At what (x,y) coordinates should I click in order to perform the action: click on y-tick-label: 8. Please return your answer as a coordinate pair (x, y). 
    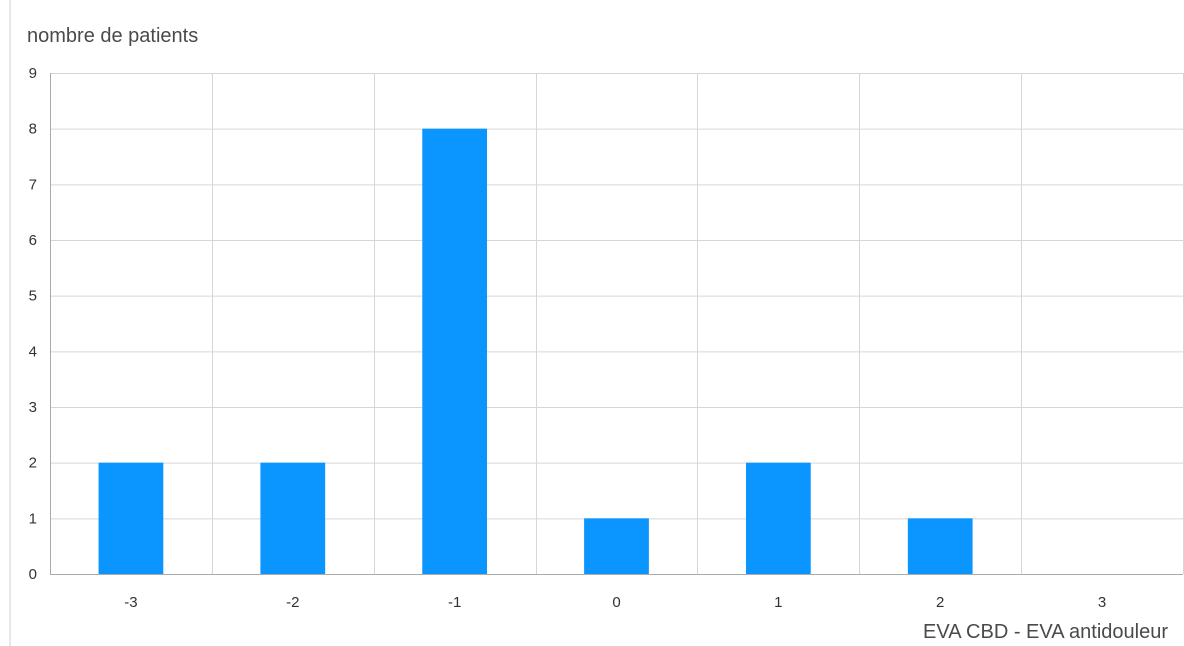
    Looking at the image, I should click on (33, 129).